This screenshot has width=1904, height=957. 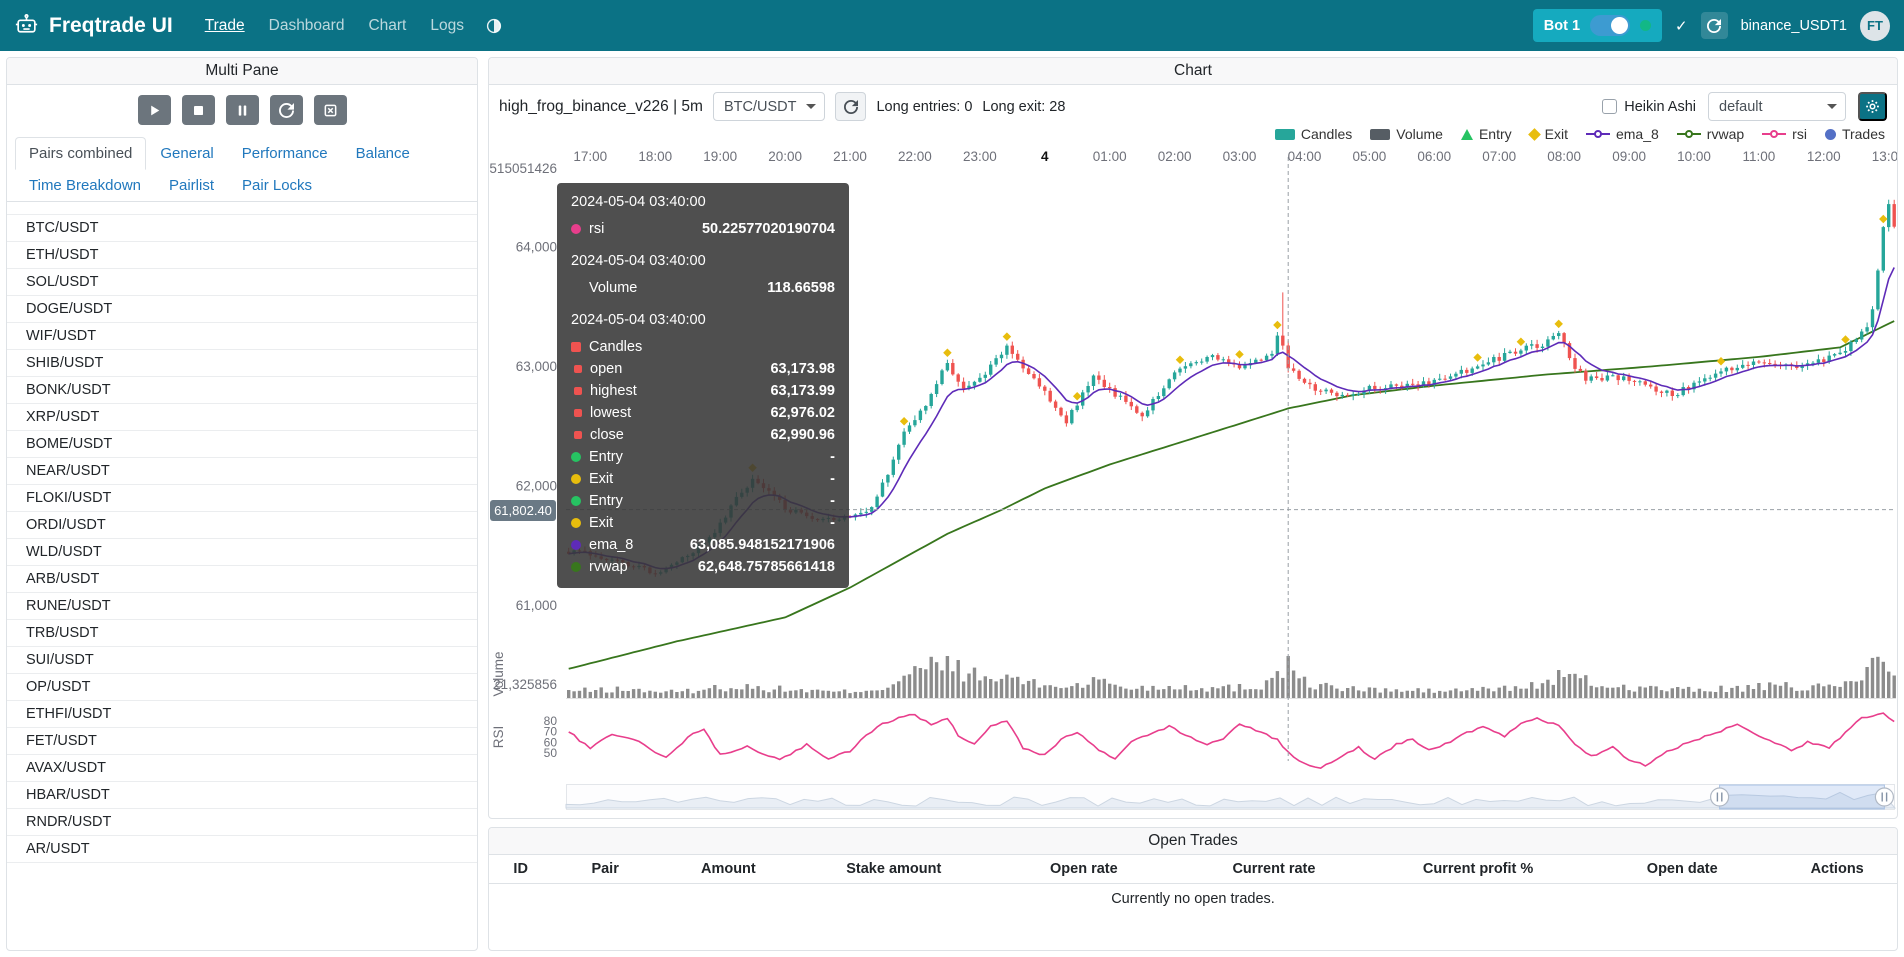 What do you see at coordinates (1875, 25) in the screenshot?
I see `avatar: FT` at bounding box center [1875, 25].